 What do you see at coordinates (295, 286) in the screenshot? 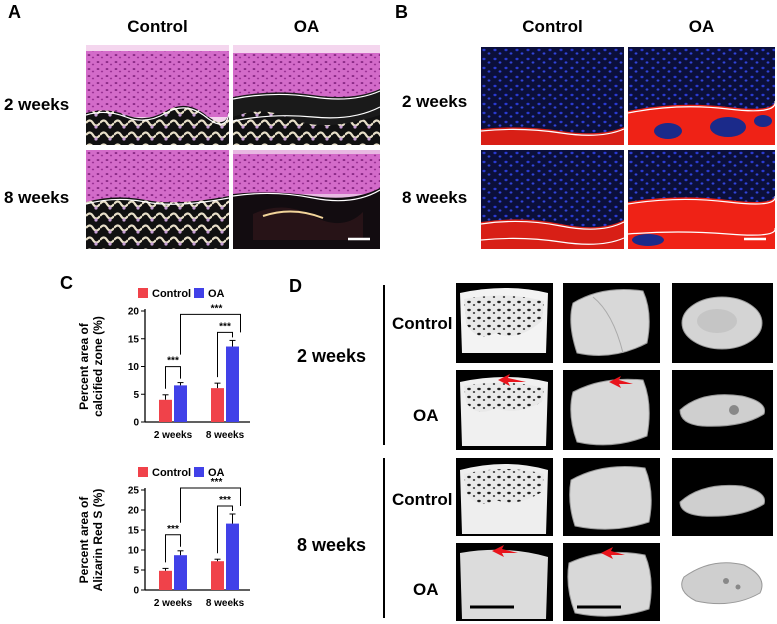
I see `panel-d-label: D` at bounding box center [295, 286].